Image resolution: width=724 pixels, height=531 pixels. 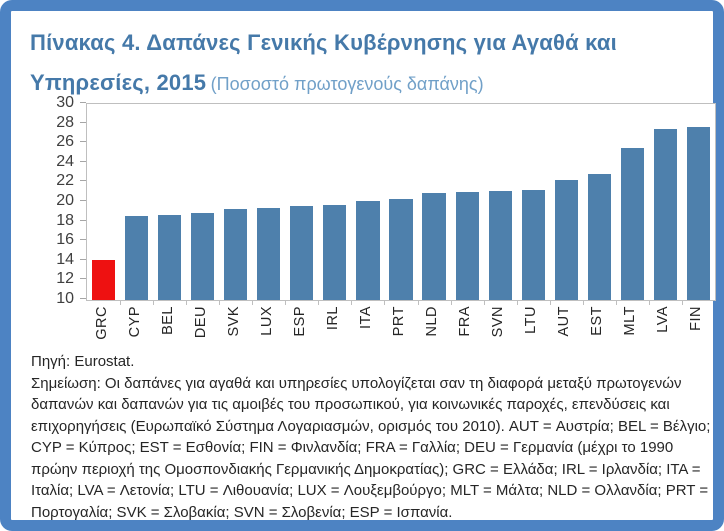 I want to click on x-label-mlt: MLT, so click(x=630, y=321).